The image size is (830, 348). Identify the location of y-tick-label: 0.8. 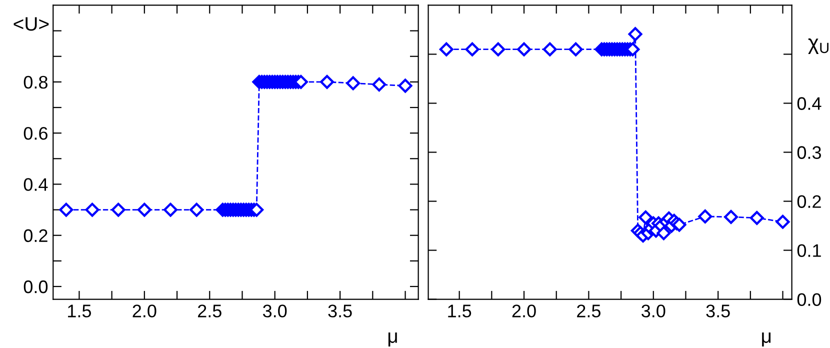
(36, 82).